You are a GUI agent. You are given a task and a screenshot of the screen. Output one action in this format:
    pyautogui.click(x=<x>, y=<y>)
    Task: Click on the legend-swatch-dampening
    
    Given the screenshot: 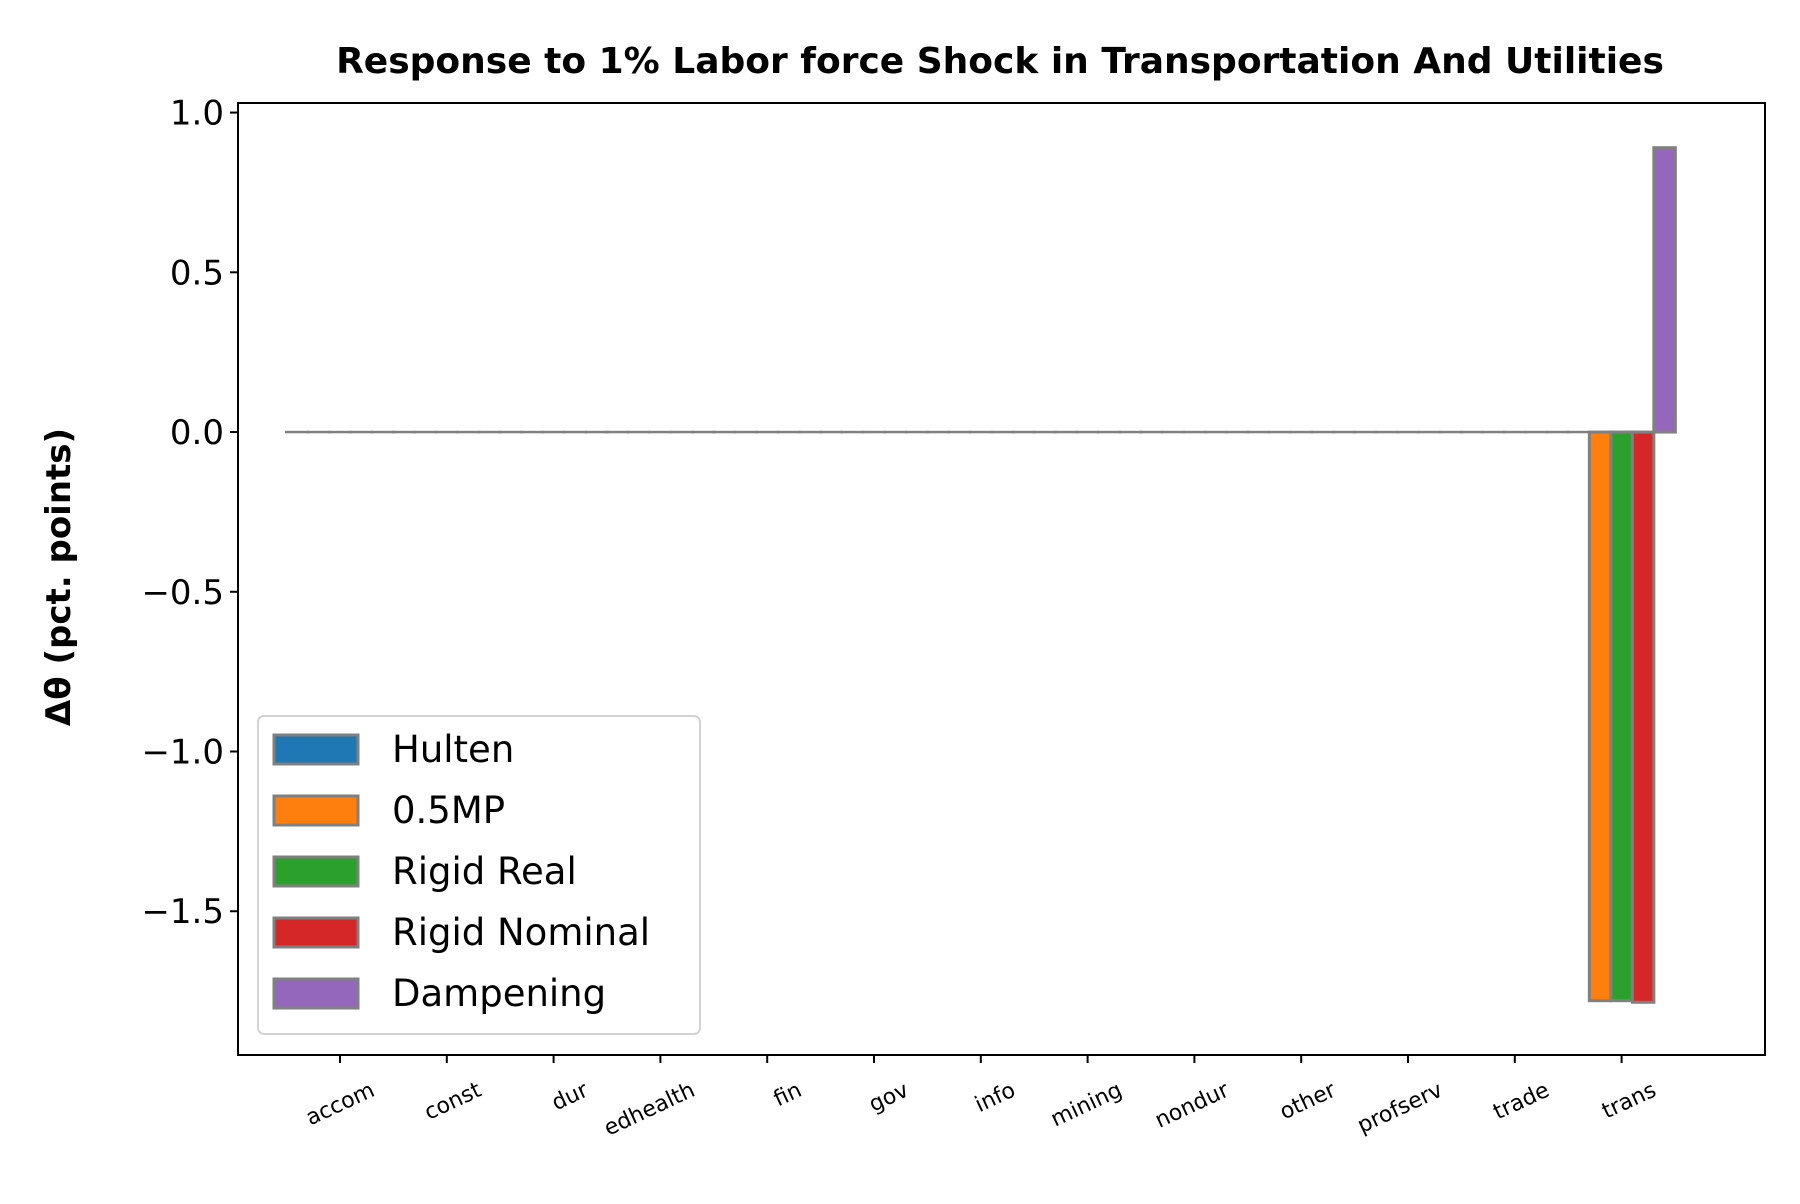 What is the action you would take?
    pyautogui.click(x=316, y=993)
    